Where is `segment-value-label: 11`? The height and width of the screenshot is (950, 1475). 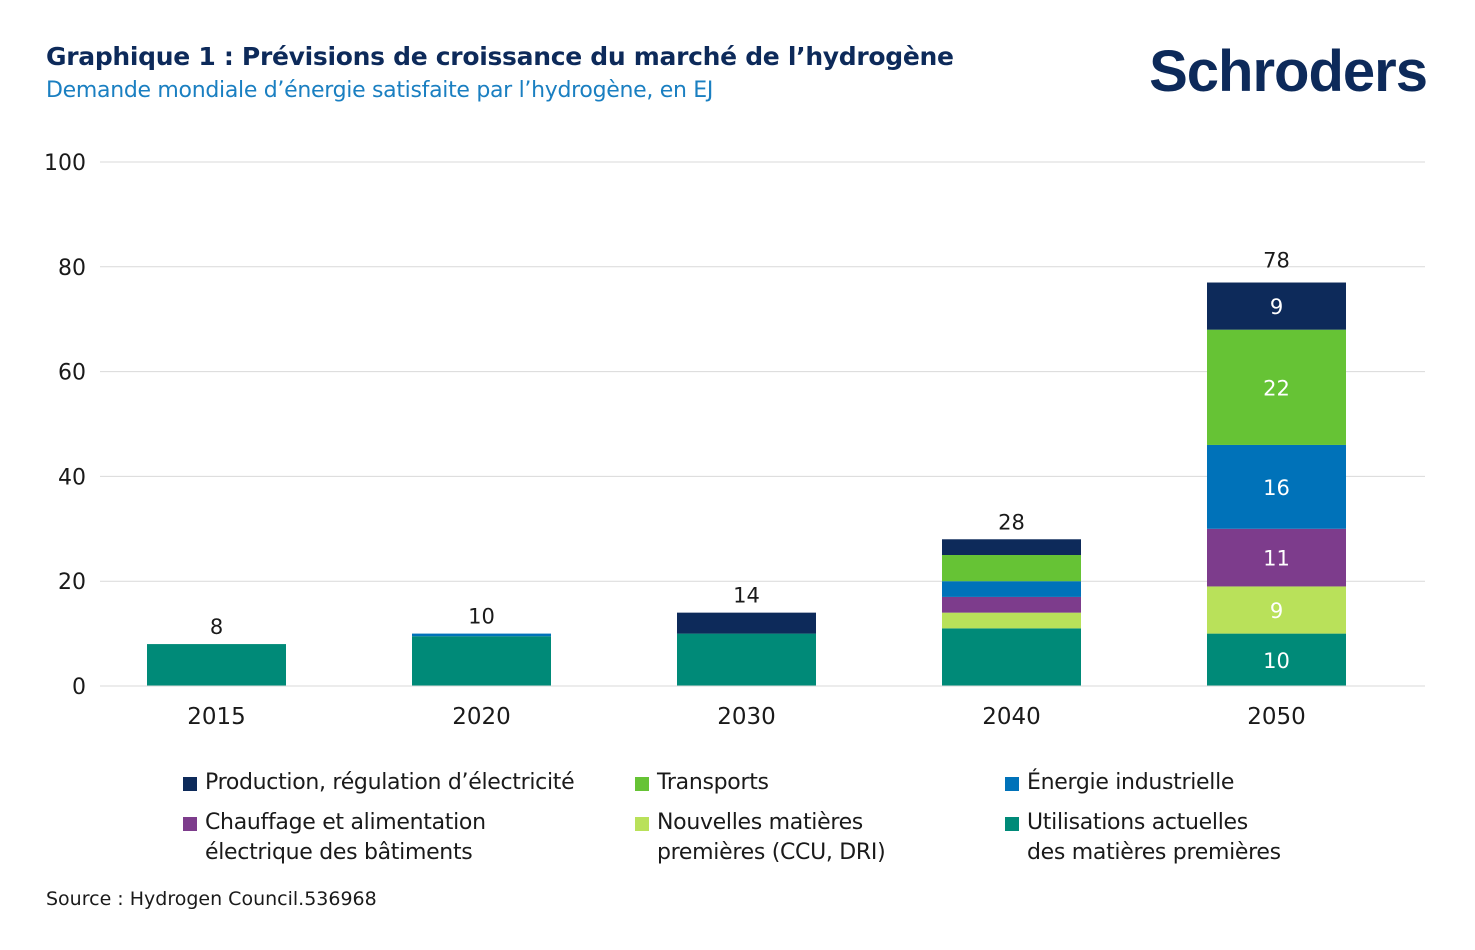
segment-value-label: 11 is located at coordinates (1276, 559).